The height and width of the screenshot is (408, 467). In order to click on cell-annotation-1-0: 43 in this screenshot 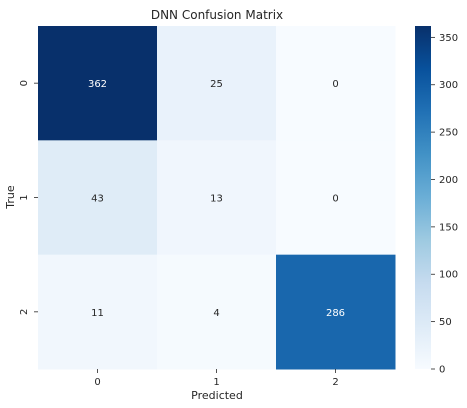, I will do `click(97, 199)`.